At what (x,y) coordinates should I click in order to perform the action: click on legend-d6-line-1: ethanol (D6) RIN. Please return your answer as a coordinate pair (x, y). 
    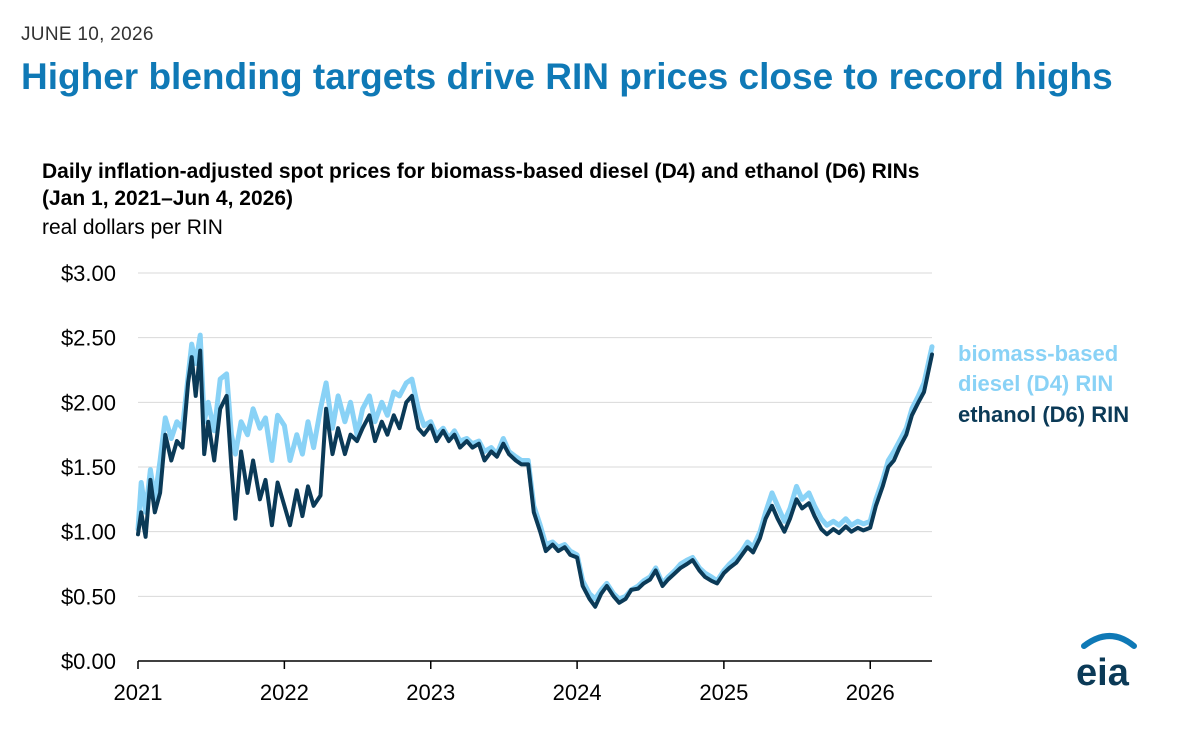
    Looking at the image, I should click on (1044, 414).